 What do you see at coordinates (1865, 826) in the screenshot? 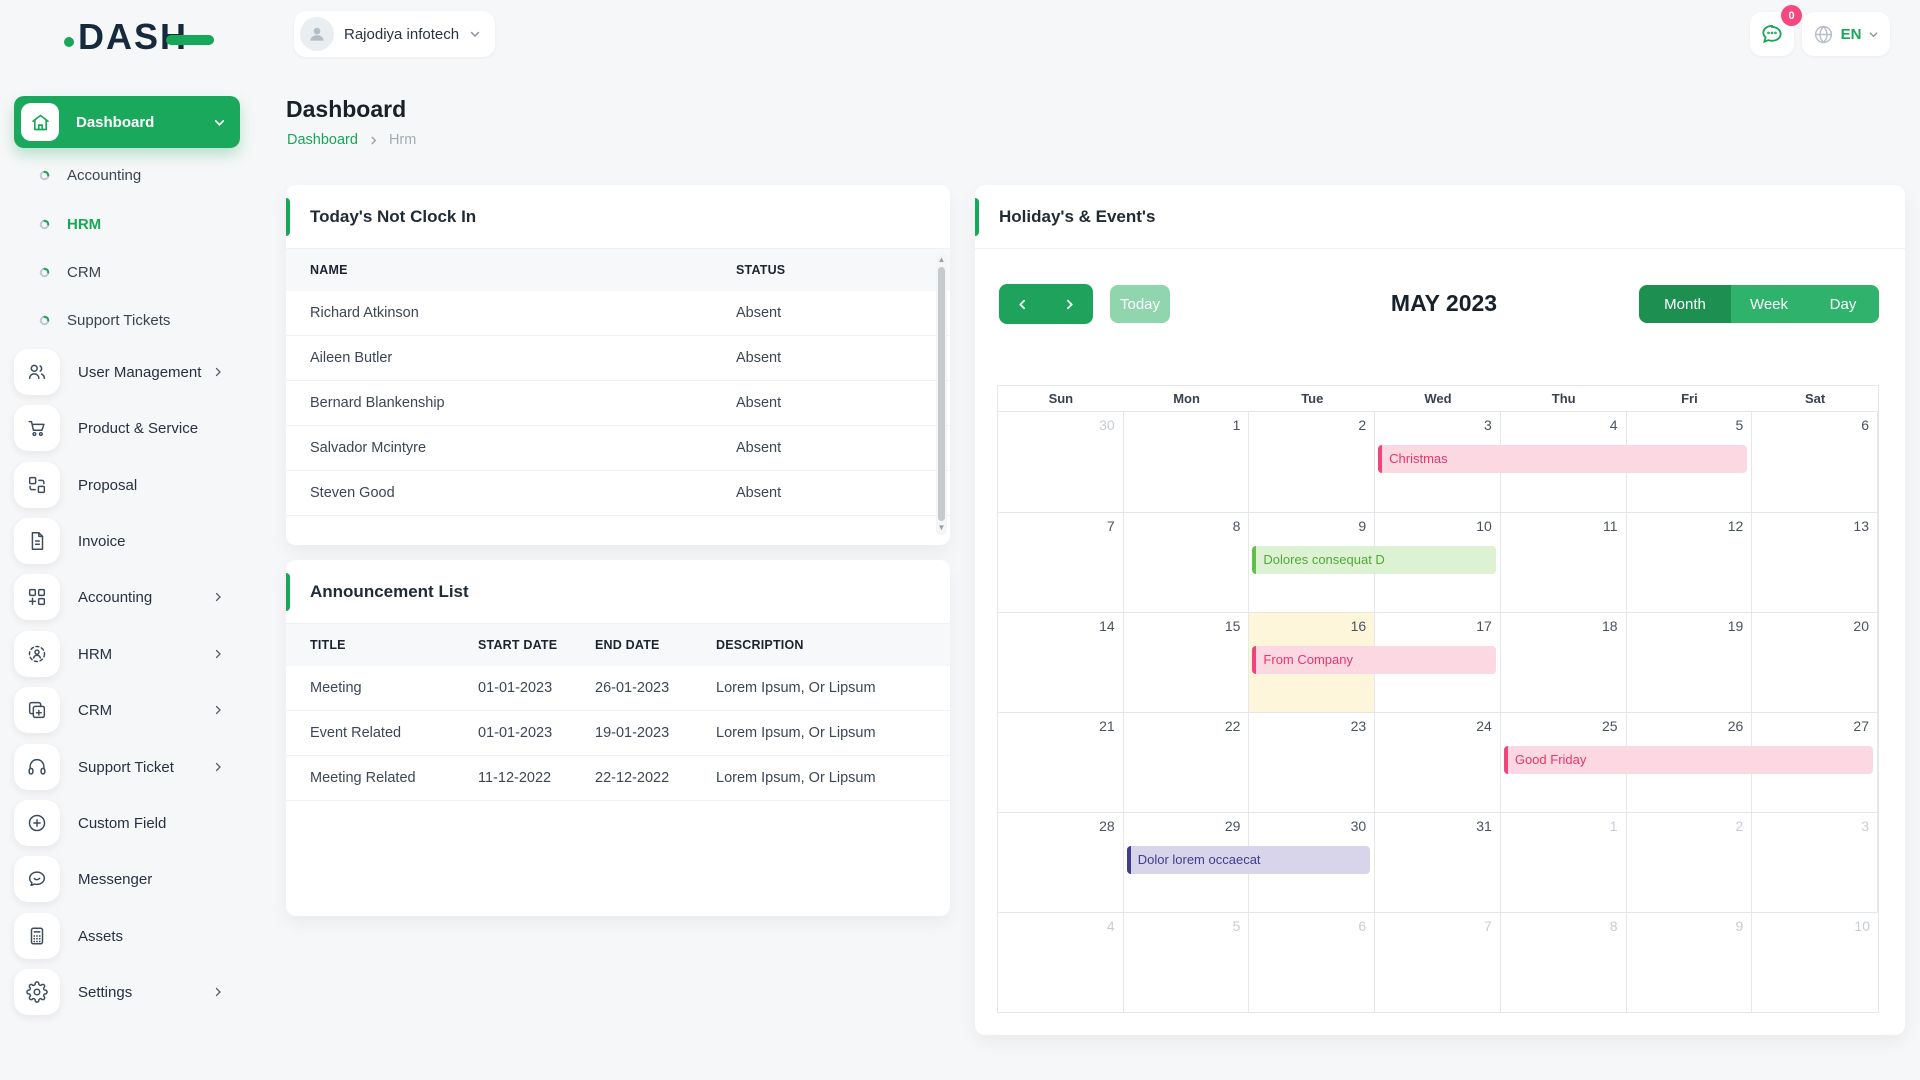
I see `day-number: 3` at bounding box center [1865, 826].